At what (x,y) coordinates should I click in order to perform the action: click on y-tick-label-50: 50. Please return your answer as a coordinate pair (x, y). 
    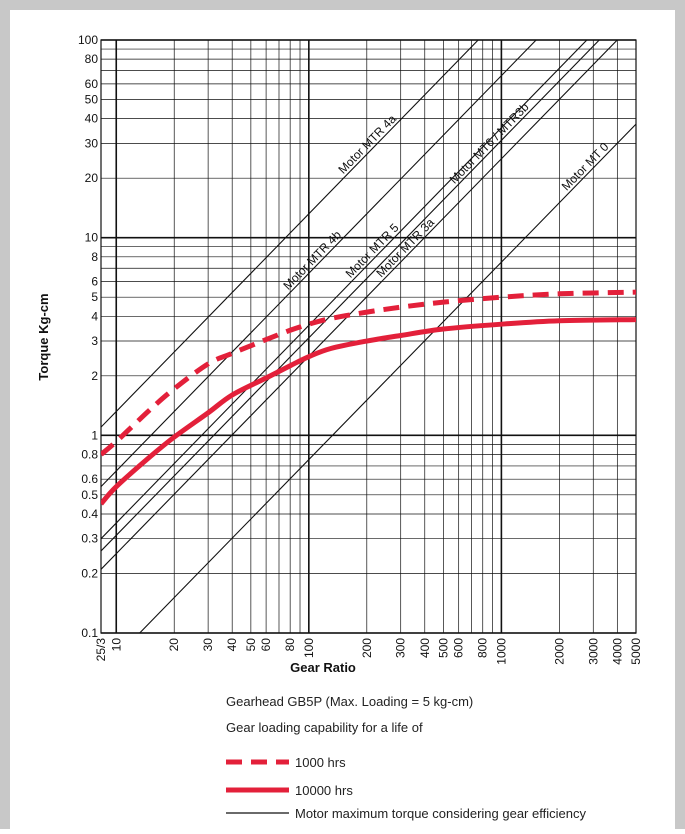
    Looking at the image, I should click on (92, 100).